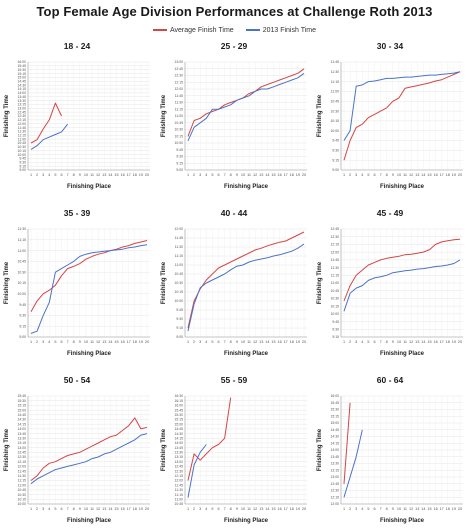 The width and height of the screenshot is (469, 530). Describe the element at coordinates (423, 175) in the screenshot. I see `x-tick-label: 14` at that location.